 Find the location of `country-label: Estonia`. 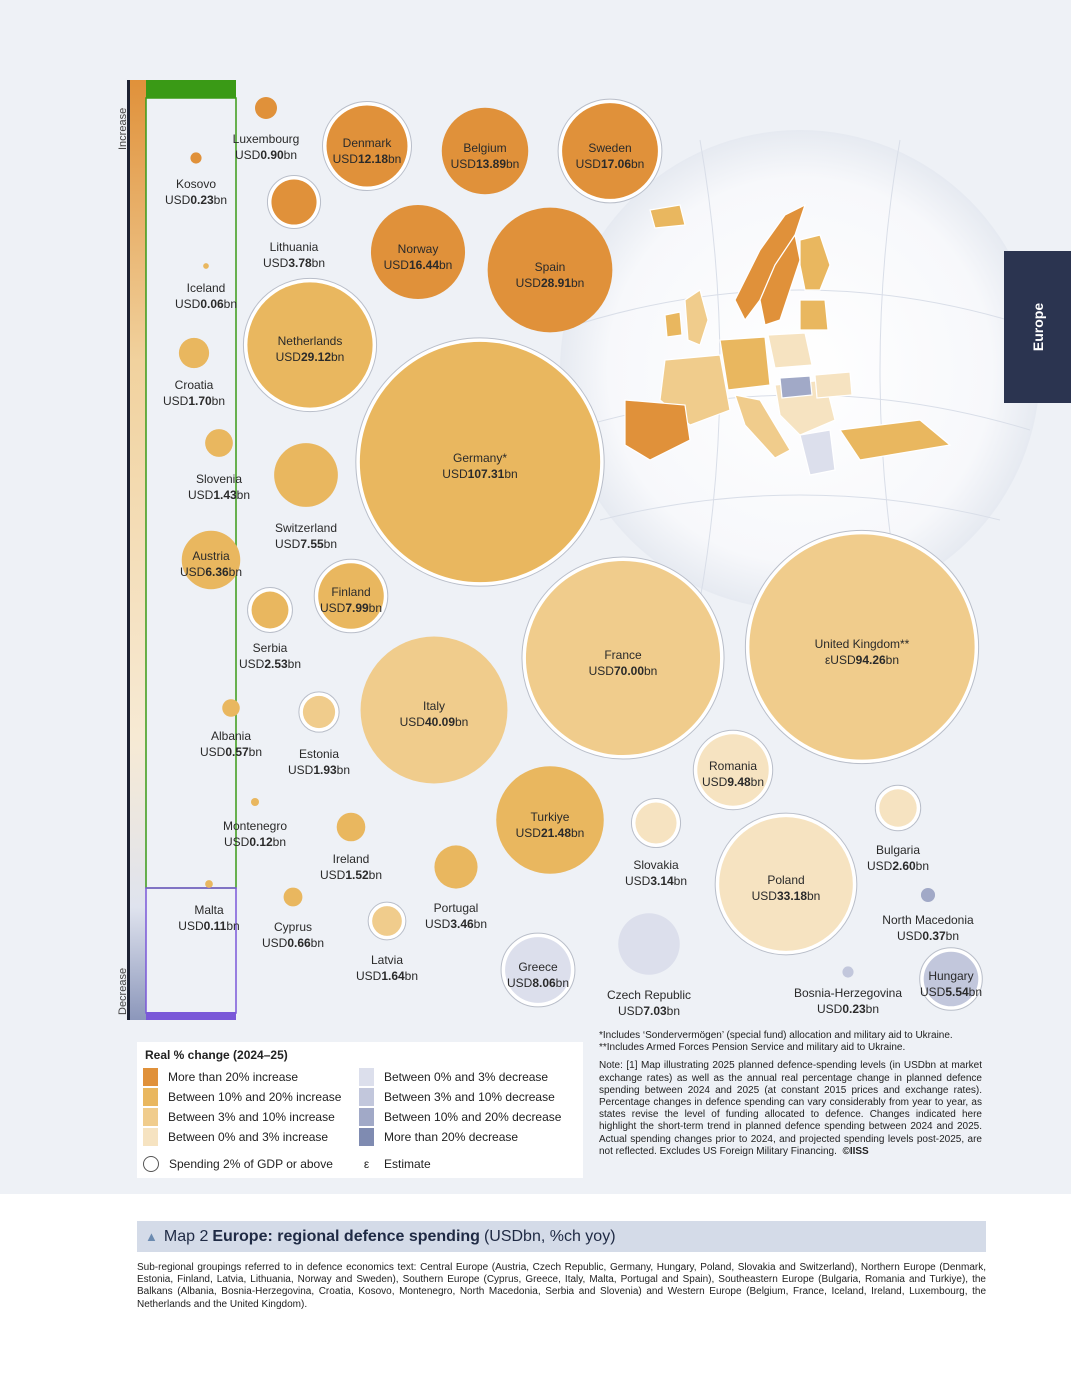

country-label: Estonia is located at coordinates (319, 754).